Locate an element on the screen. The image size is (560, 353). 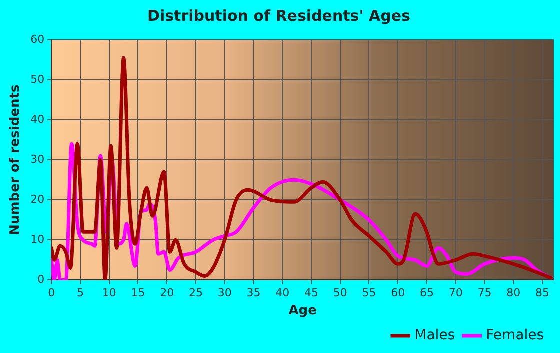
y-tick-label: 50 is located at coordinates (37, 79).